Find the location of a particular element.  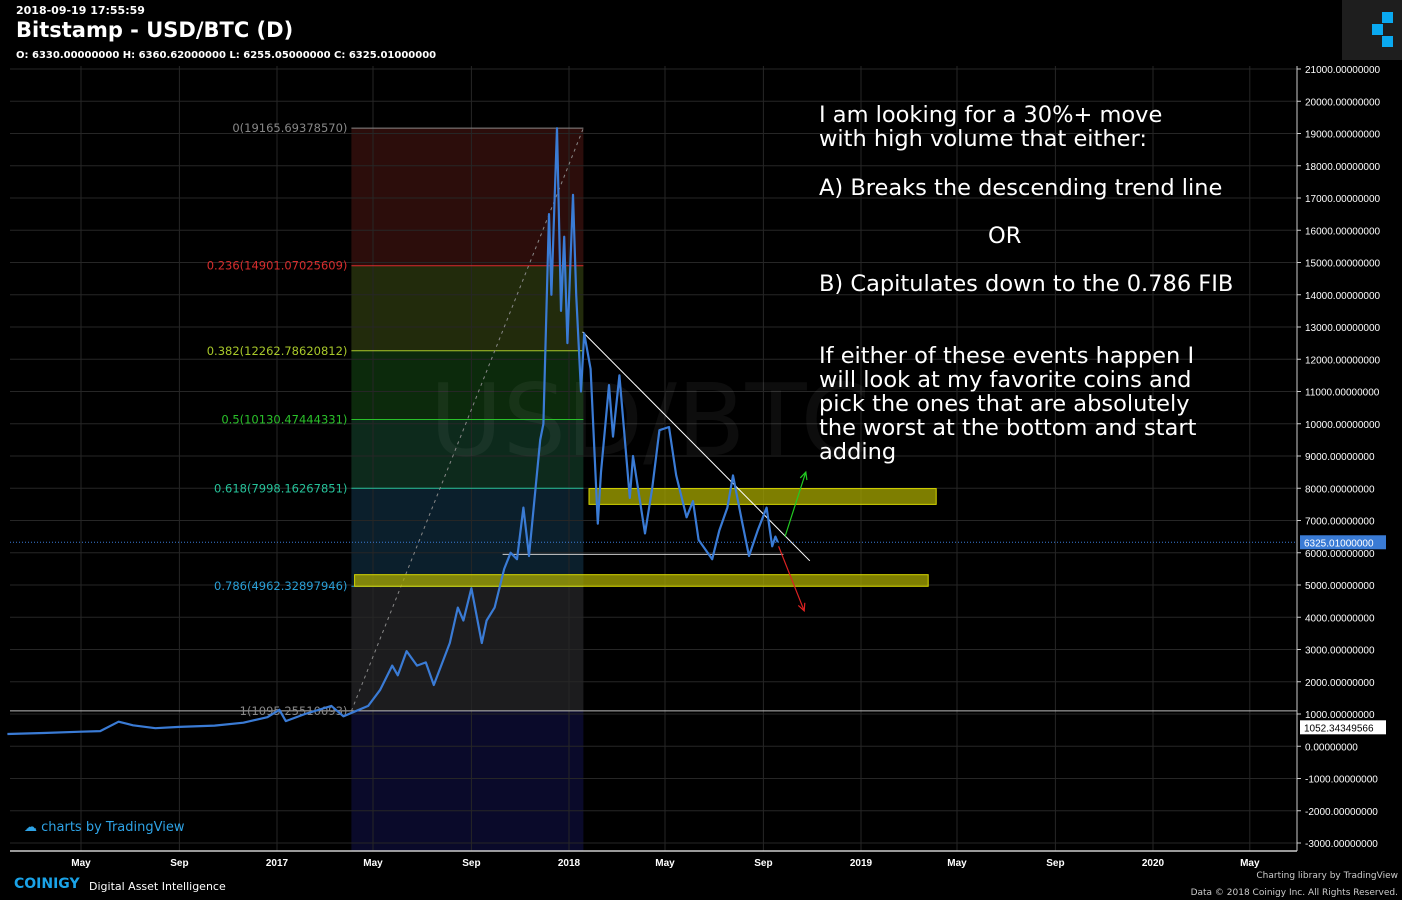

charting-library-credit: Charting library by TradingView is located at coordinates (1327, 876).